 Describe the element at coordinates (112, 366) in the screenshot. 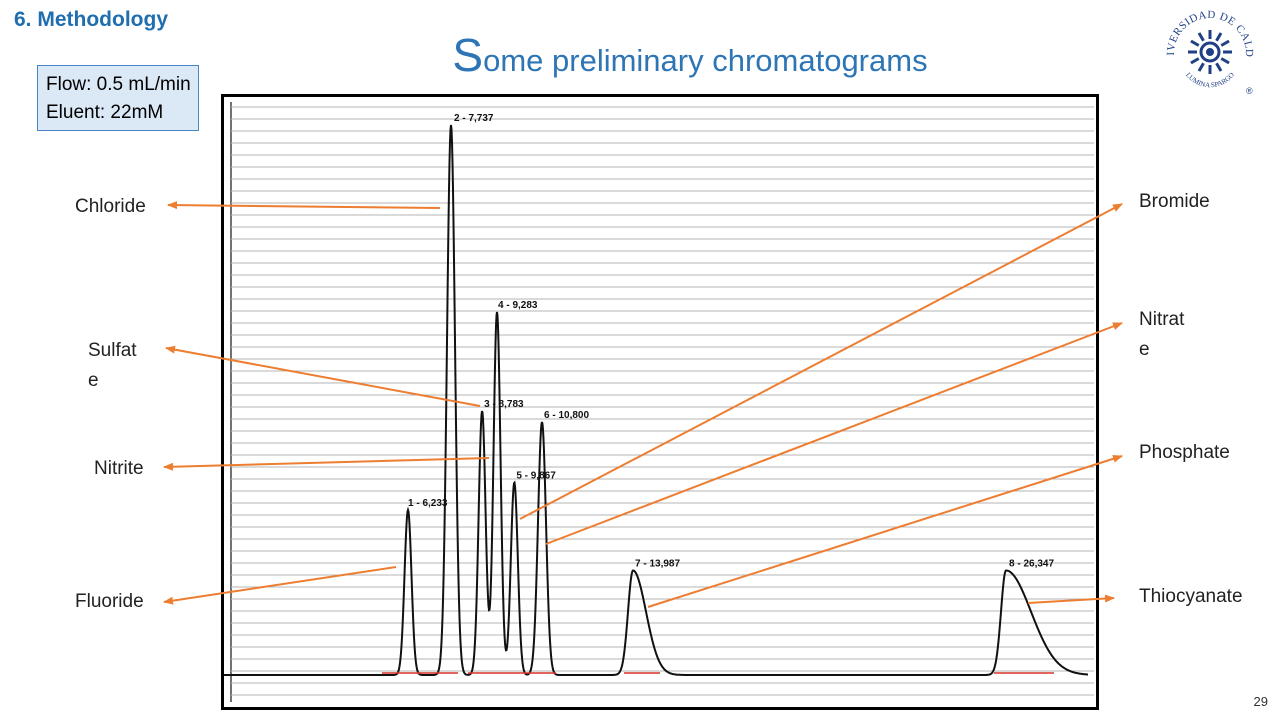

I see `label-sulfate: Sulfat e` at that location.